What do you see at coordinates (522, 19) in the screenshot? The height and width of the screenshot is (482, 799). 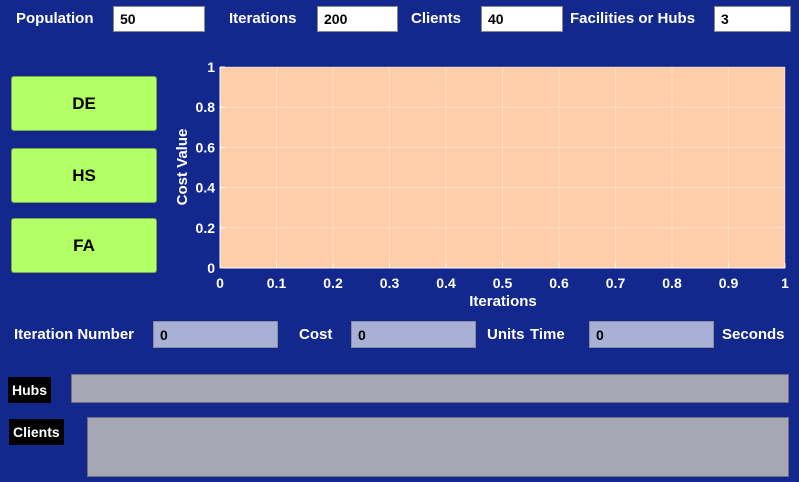 I see `clients-input` at bounding box center [522, 19].